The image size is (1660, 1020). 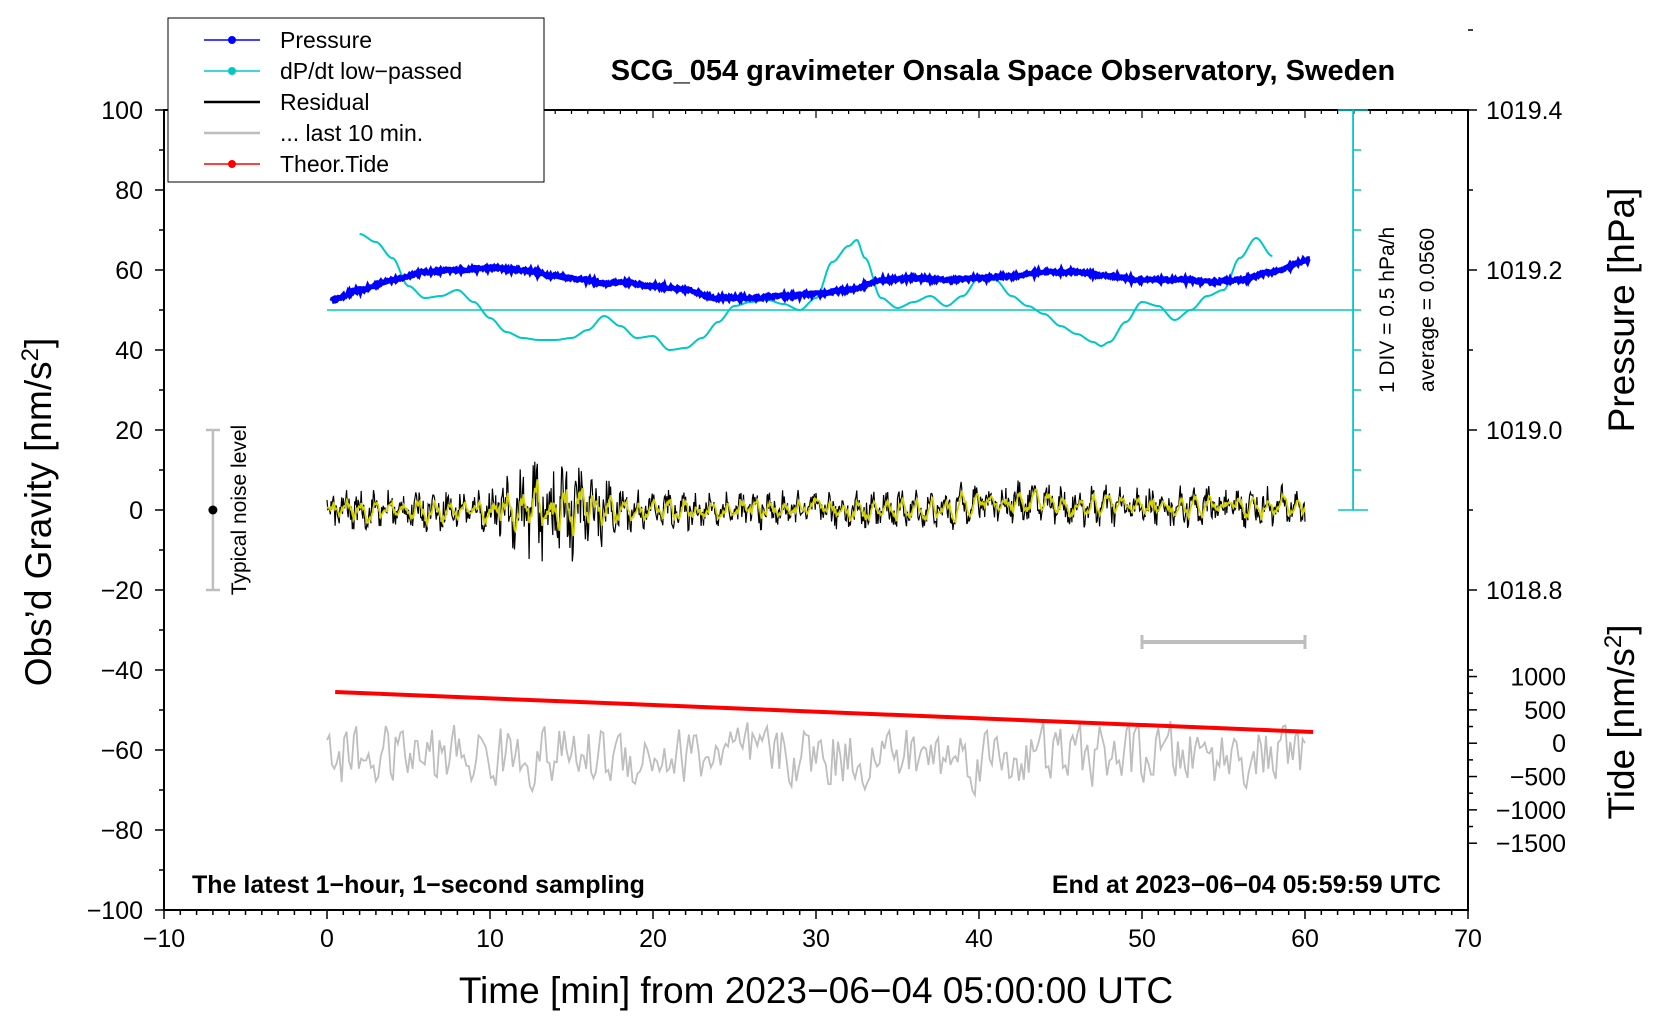 I want to click on legend-label: ... last 10 min., so click(x=351, y=133).